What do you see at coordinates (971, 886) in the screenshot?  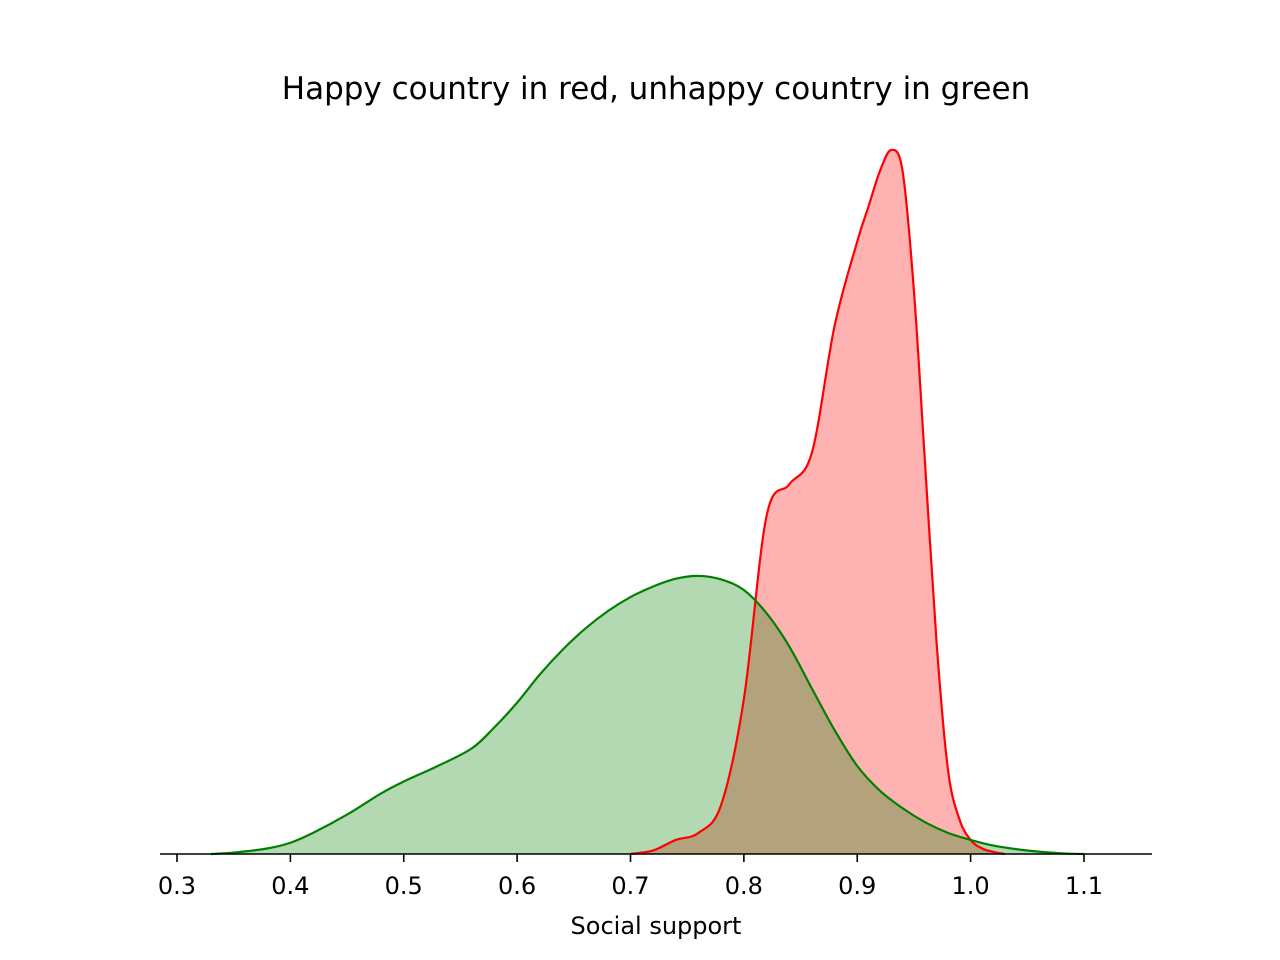 I see `x-tick-label: 1.0` at bounding box center [971, 886].